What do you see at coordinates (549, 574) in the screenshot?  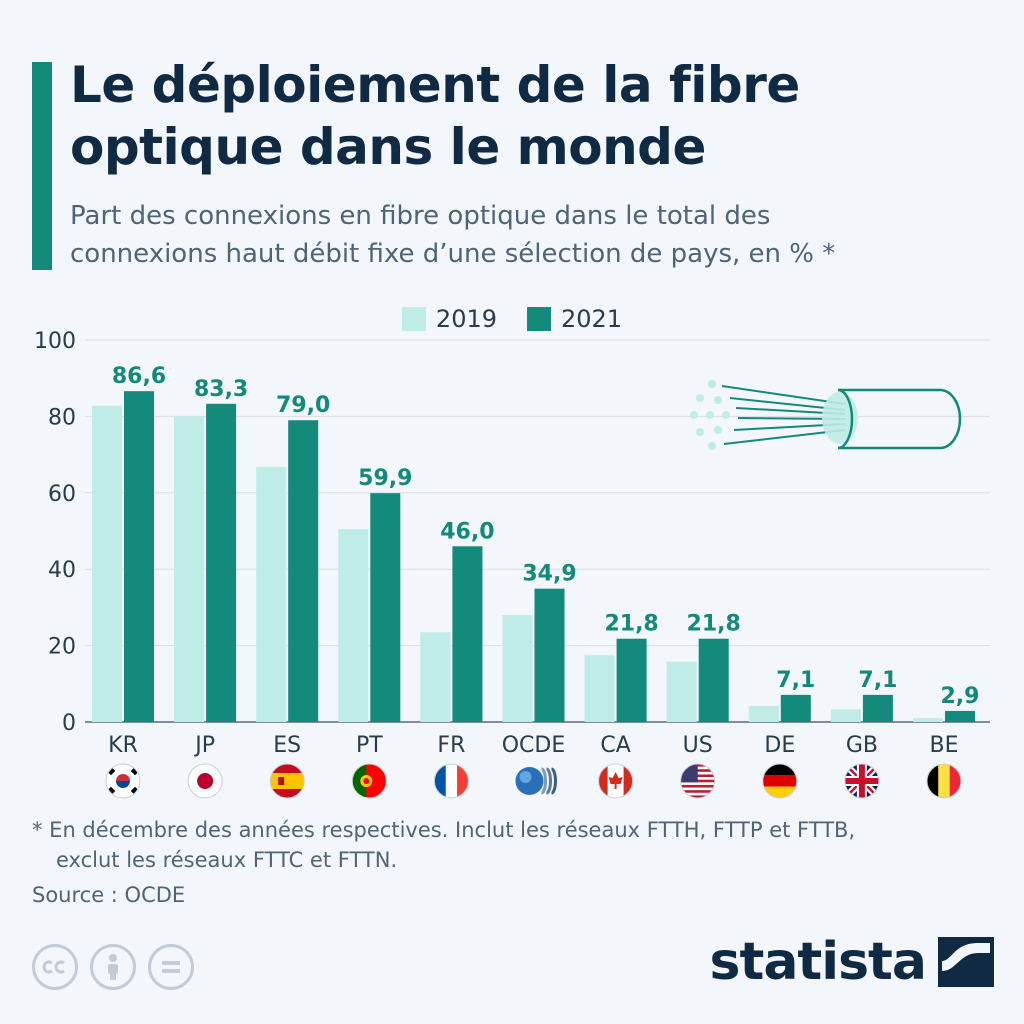 I see `data-label-OCDE: 34,9` at bounding box center [549, 574].